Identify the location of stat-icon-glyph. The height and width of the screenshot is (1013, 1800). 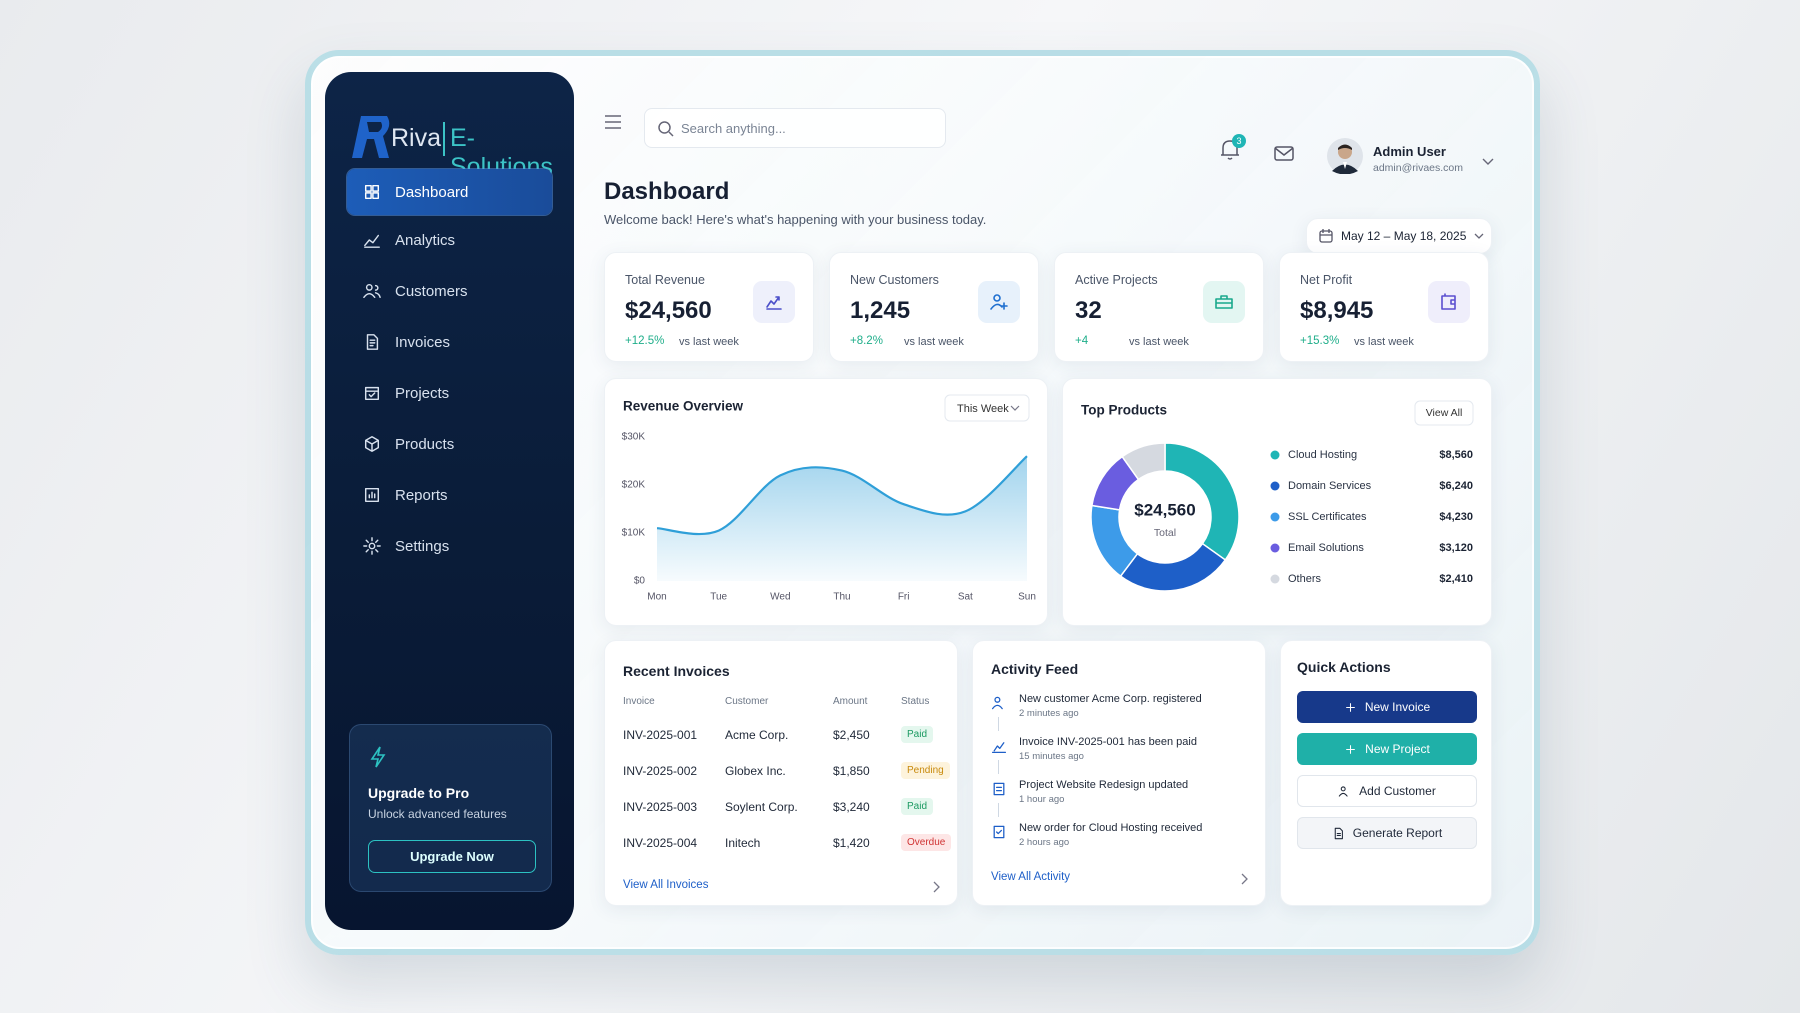
(999, 302).